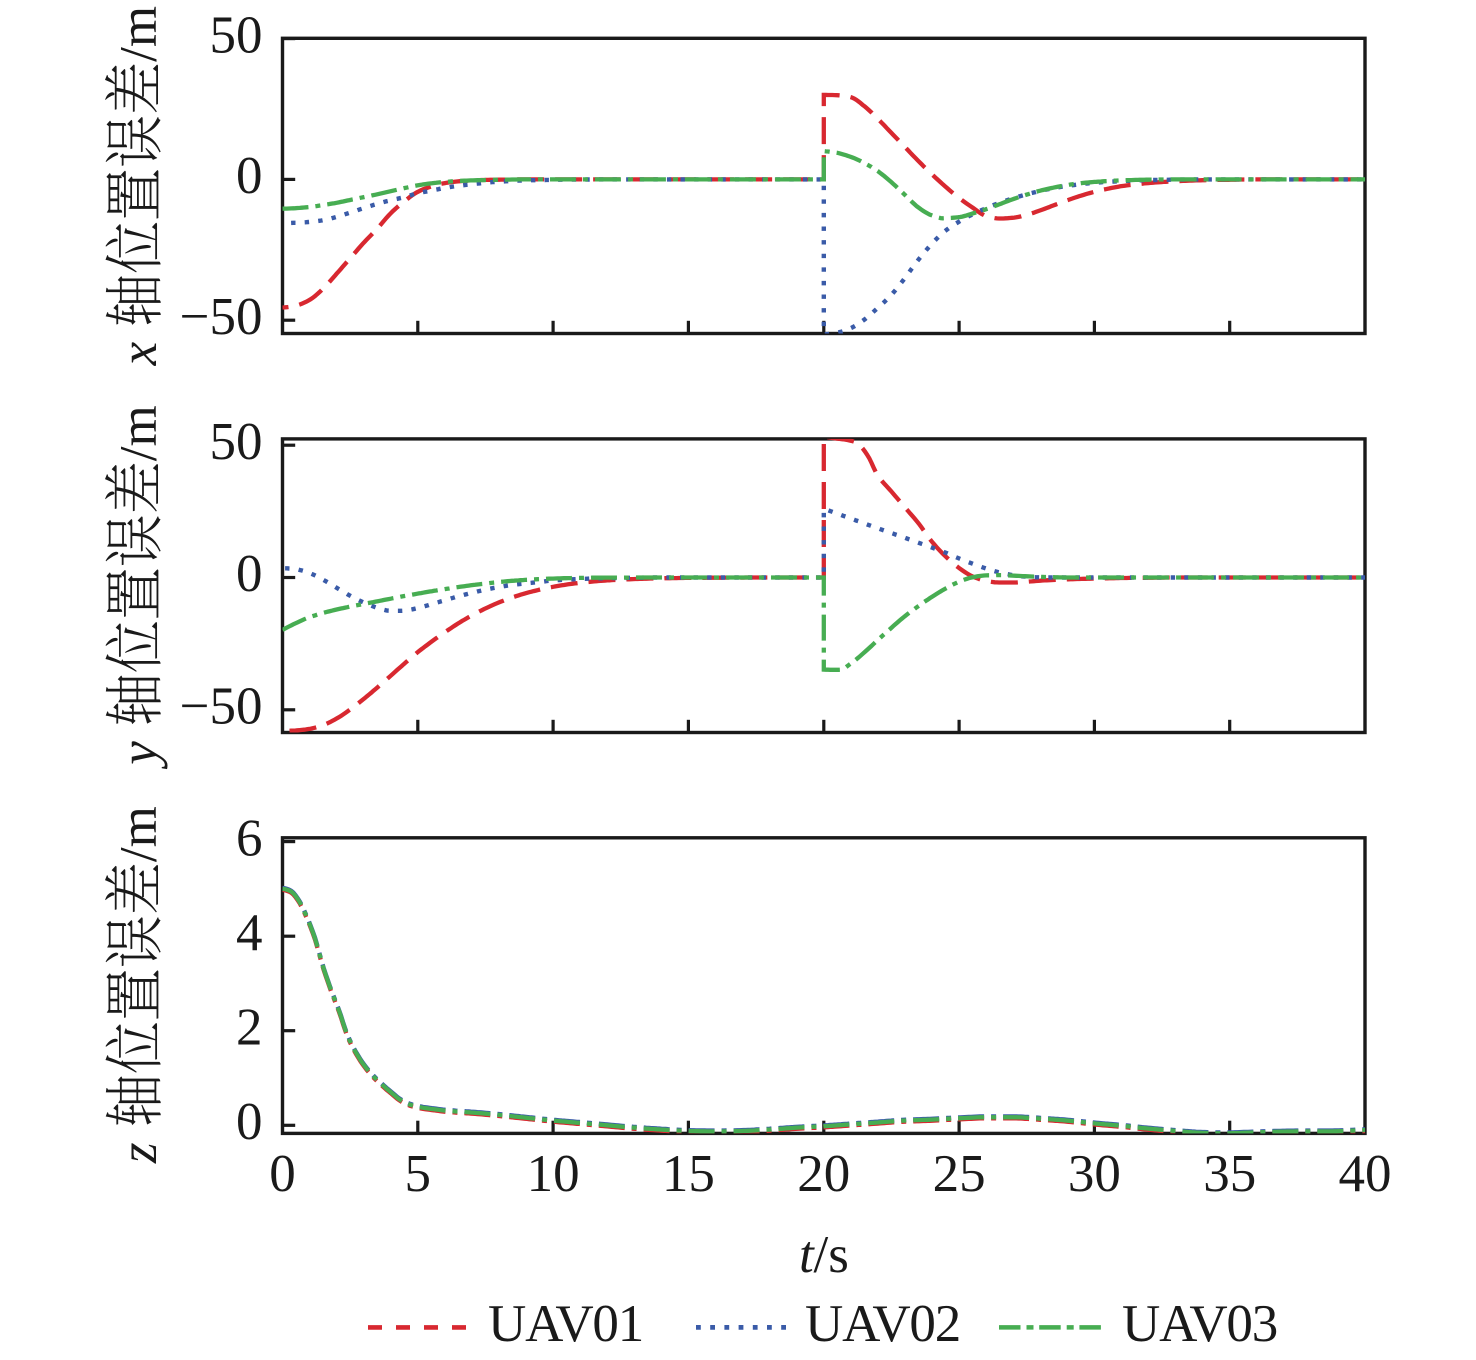  What do you see at coordinates (139, 755) in the screenshot?
I see `svg-text: y` at bounding box center [139, 755].